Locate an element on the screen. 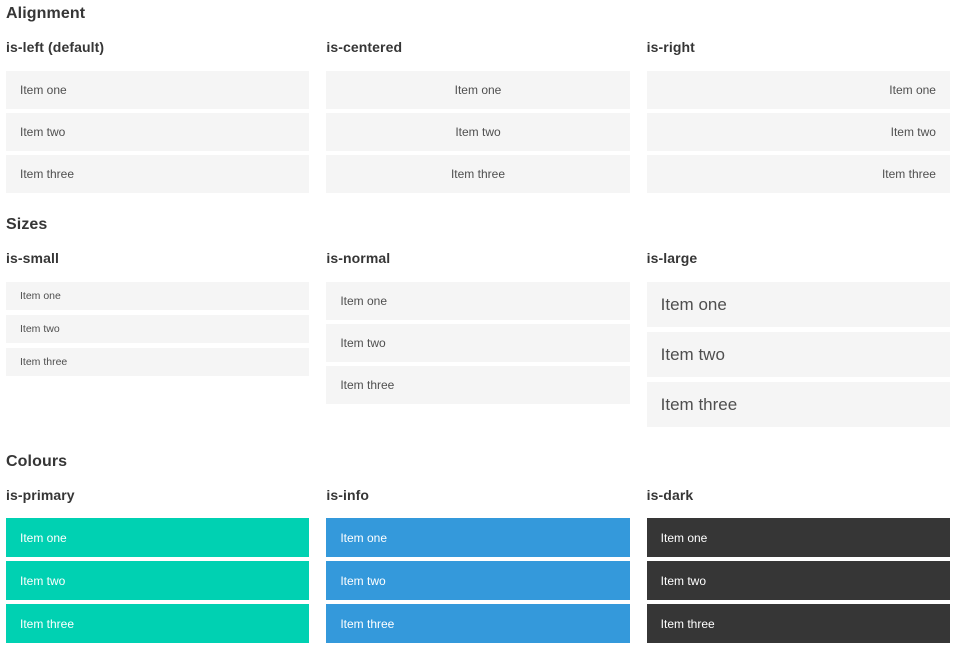 The width and height of the screenshot is (960, 654). variant-label: is-primary is located at coordinates (40, 495).